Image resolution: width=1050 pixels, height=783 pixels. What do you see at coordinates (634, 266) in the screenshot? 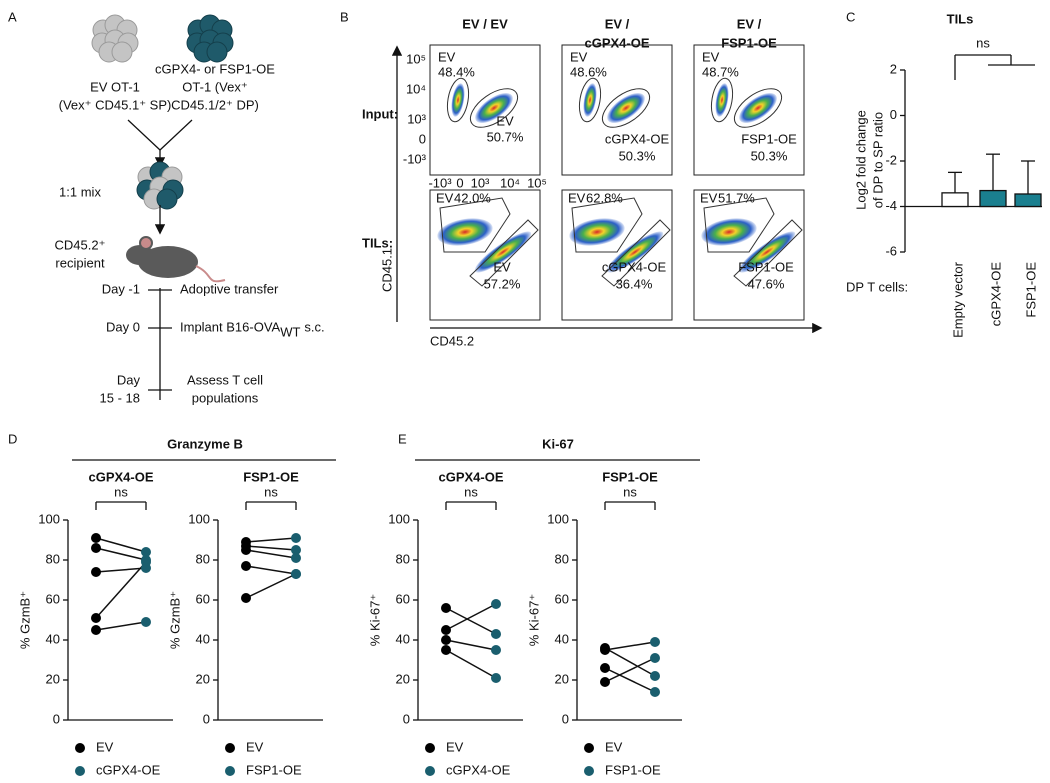
I see `gate-label: cGPX4-OE` at bounding box center [634, 266].